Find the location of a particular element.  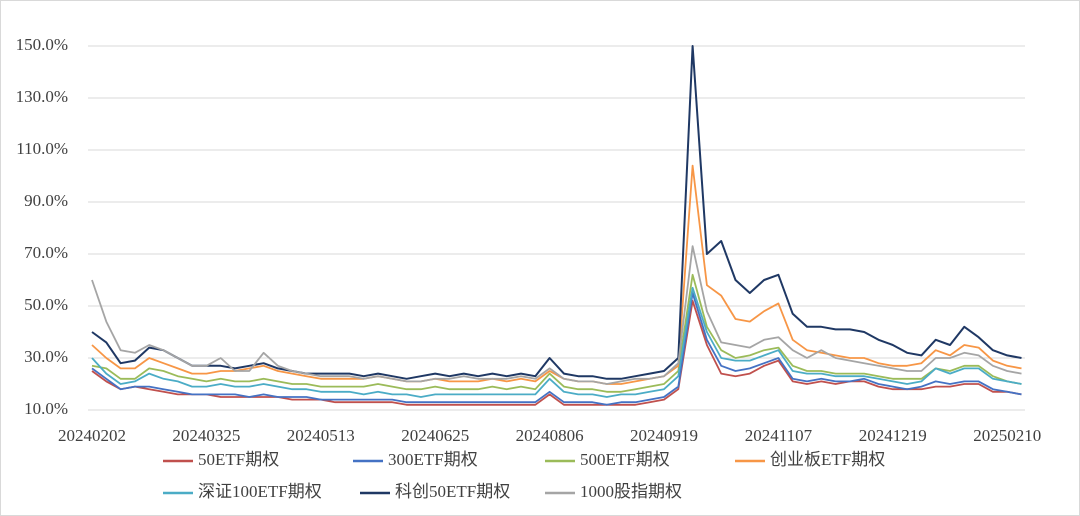

y-tick-label: 10.0% is located at coordinates (46, 408).